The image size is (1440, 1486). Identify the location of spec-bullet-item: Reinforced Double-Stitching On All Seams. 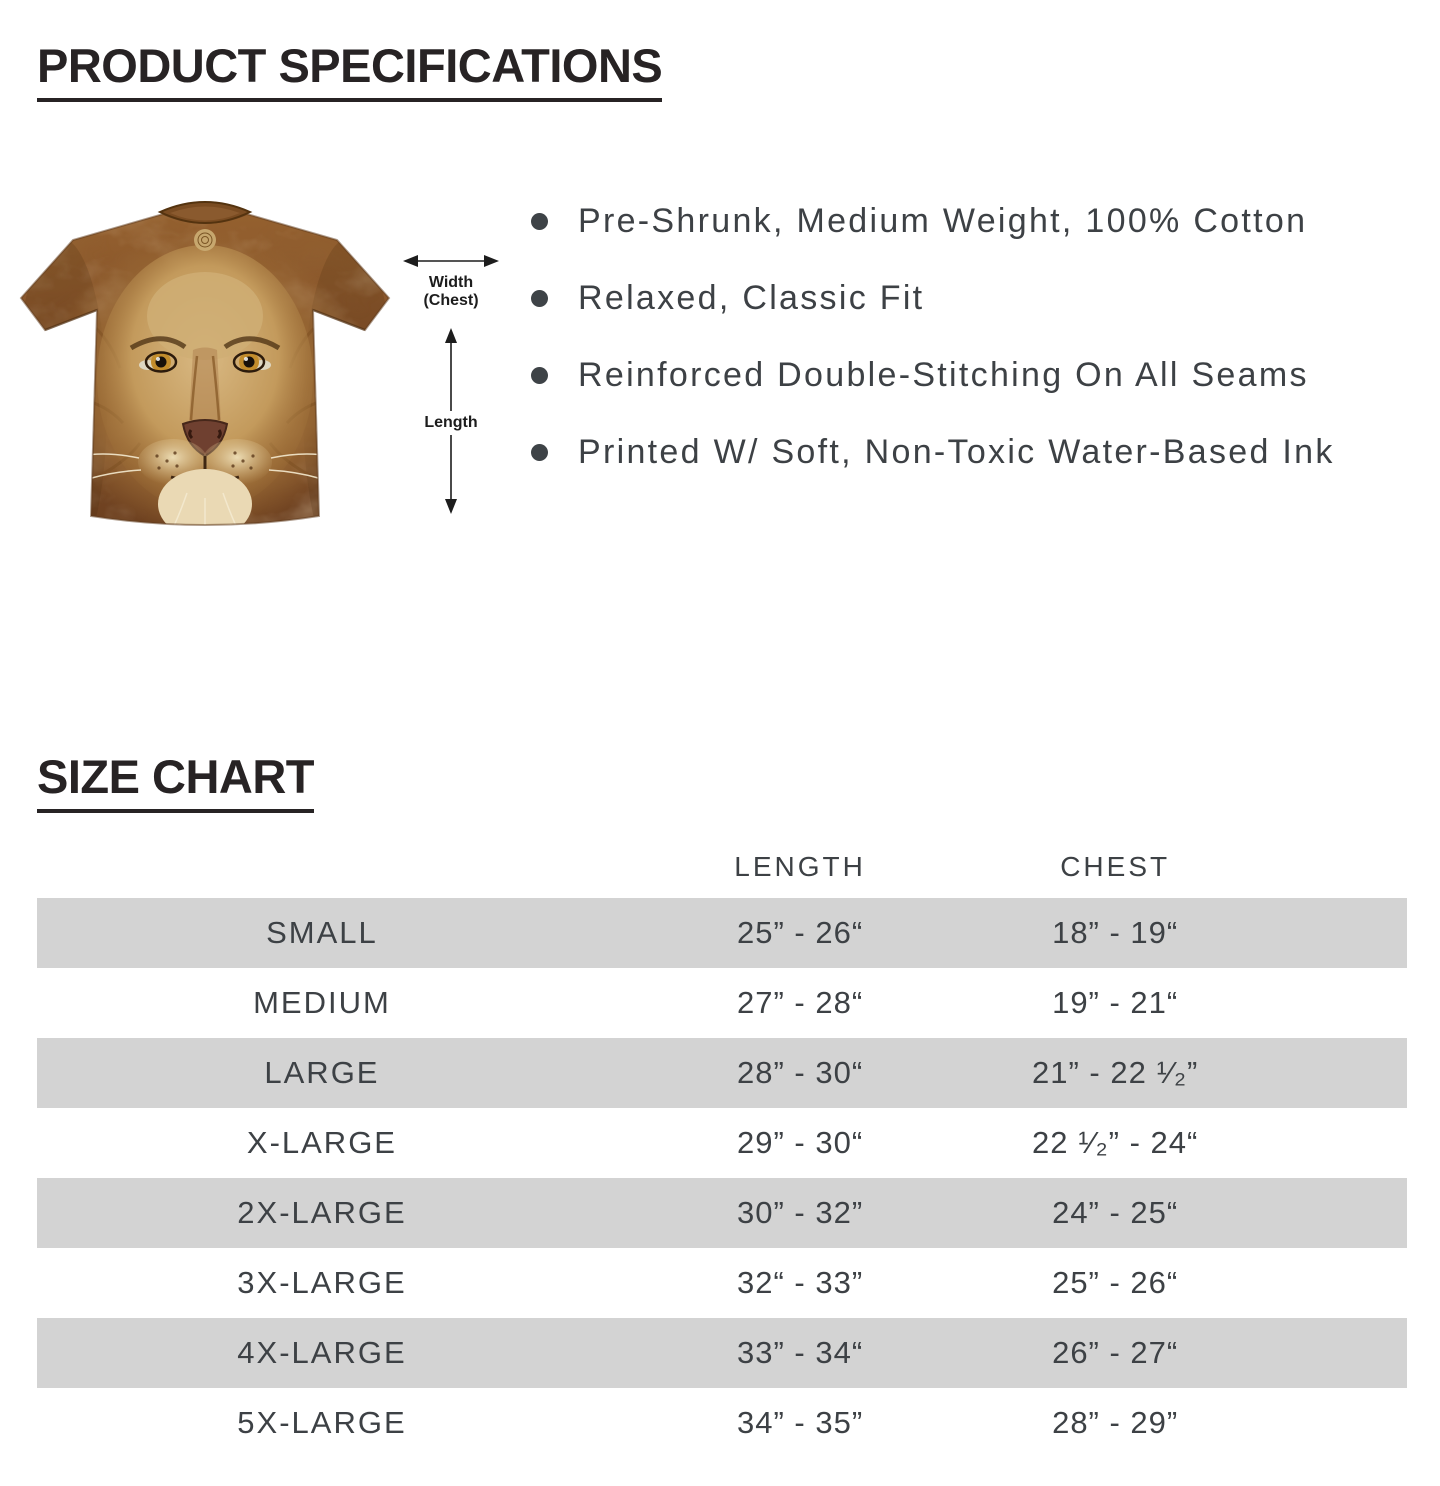
(981, 375).